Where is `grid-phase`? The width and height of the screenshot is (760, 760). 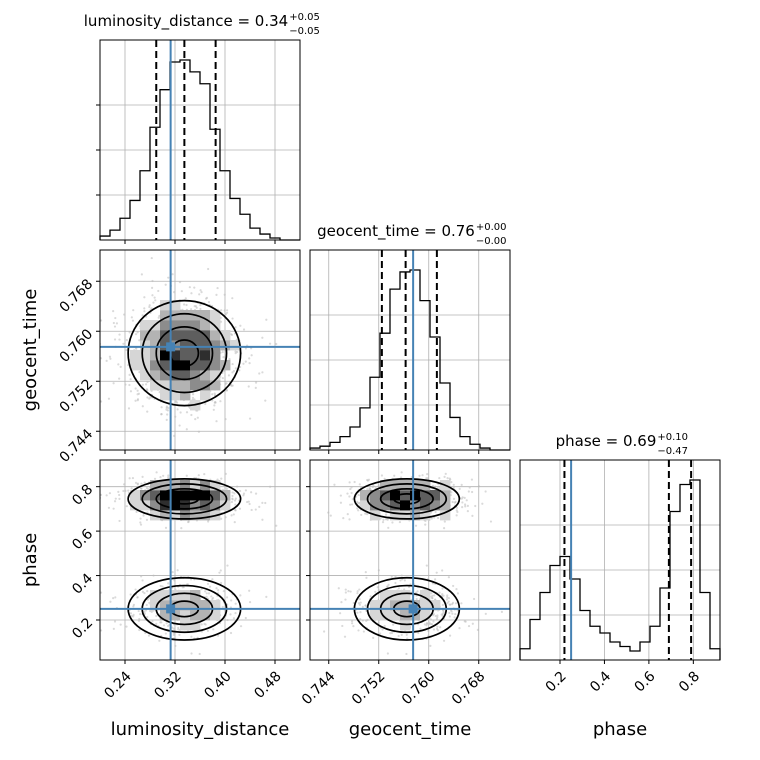 grid-phase is located at coordinates (620, 560).